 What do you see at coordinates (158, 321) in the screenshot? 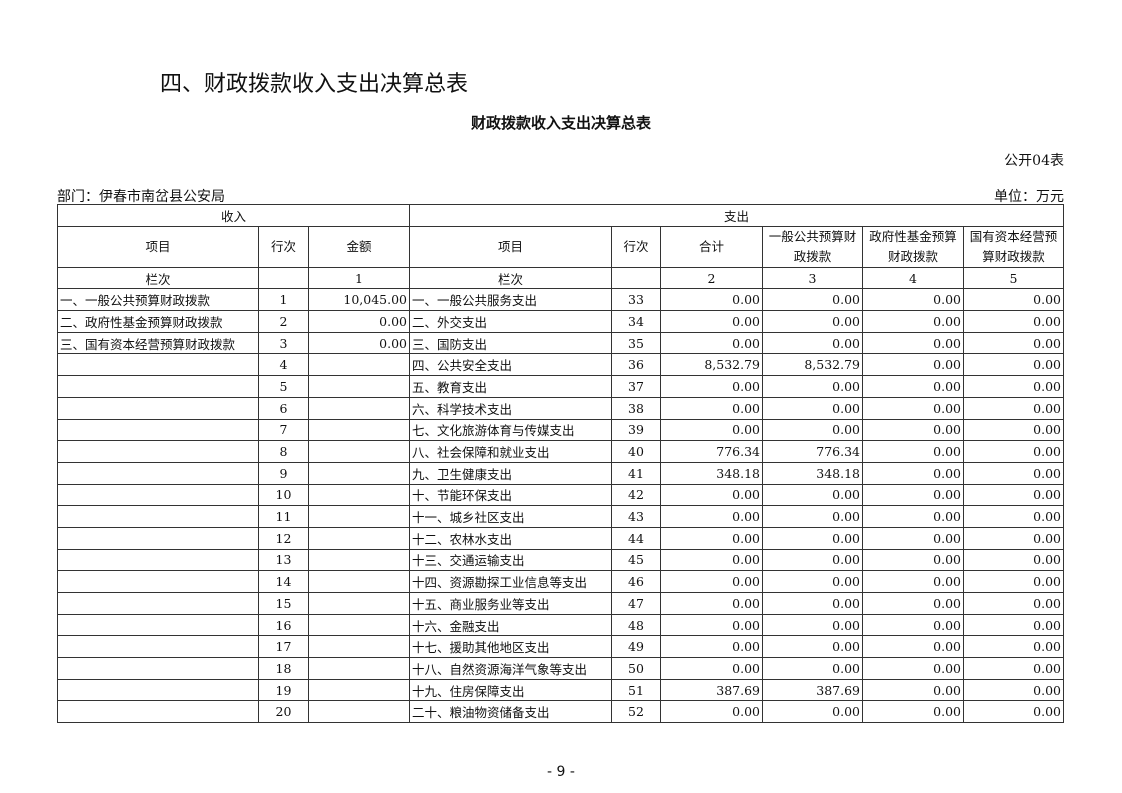
I see `cell-in-item: 二、政府性基金预算财政拨款` at bounding box center [158, 321].